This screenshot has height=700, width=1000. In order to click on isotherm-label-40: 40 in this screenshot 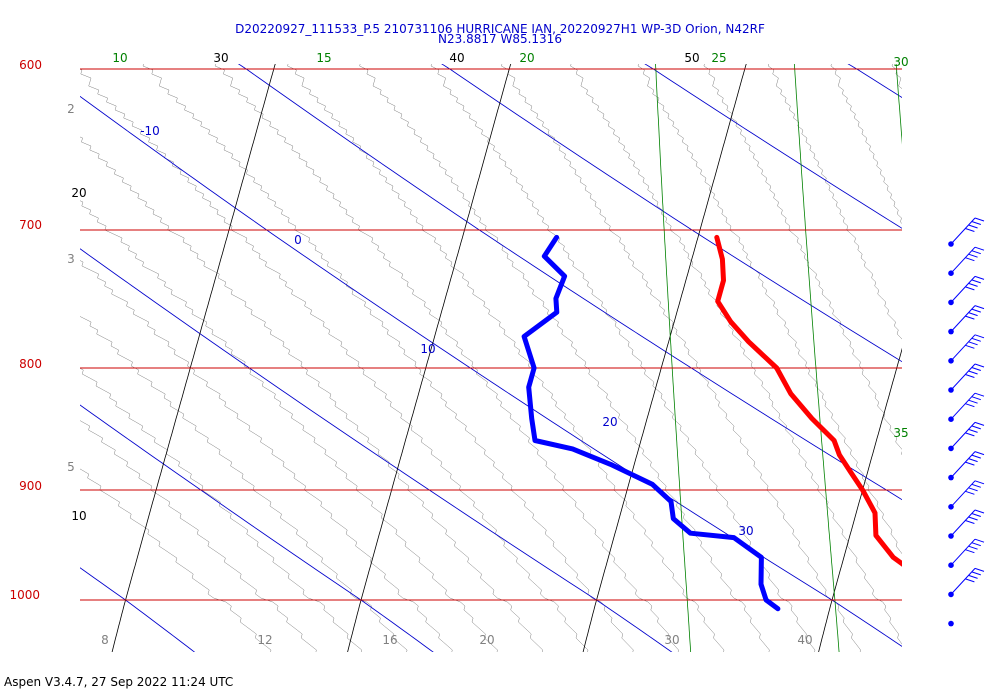, I will do `click(456, 58)`.